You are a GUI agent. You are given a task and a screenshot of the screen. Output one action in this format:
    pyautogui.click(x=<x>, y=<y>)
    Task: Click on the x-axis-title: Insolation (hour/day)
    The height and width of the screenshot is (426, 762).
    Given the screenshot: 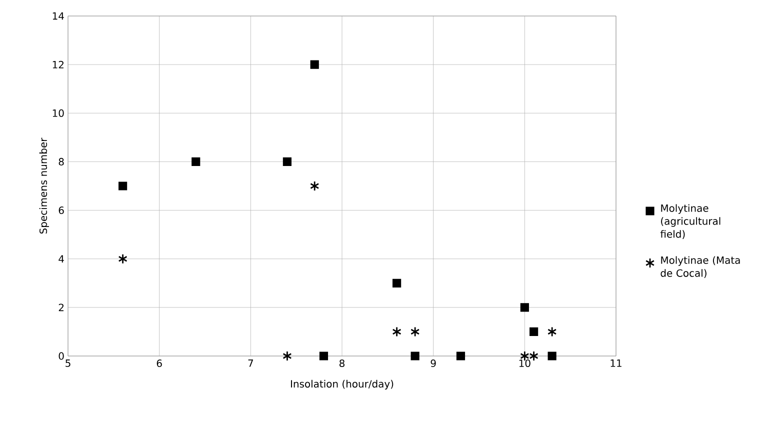 What is the action you would take?
    pyautogui.click(x=342, y=385)
    